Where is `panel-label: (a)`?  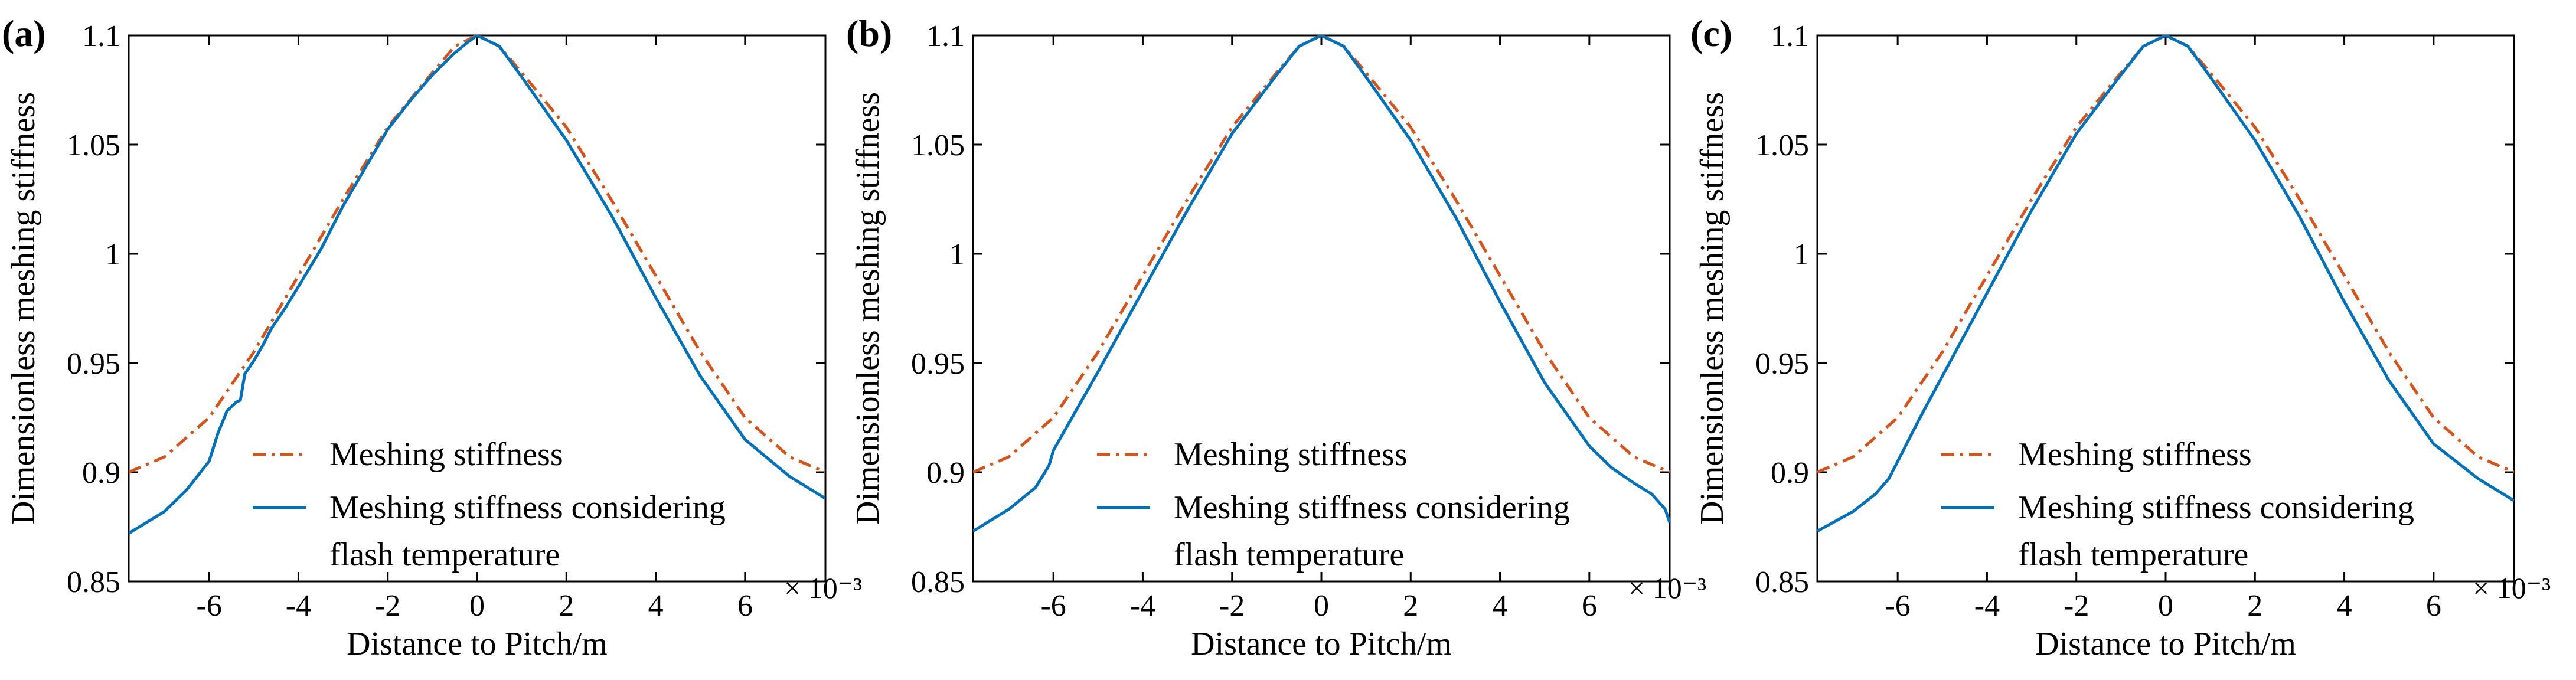
panel-label: (a) is located at coordinates (24, 33).